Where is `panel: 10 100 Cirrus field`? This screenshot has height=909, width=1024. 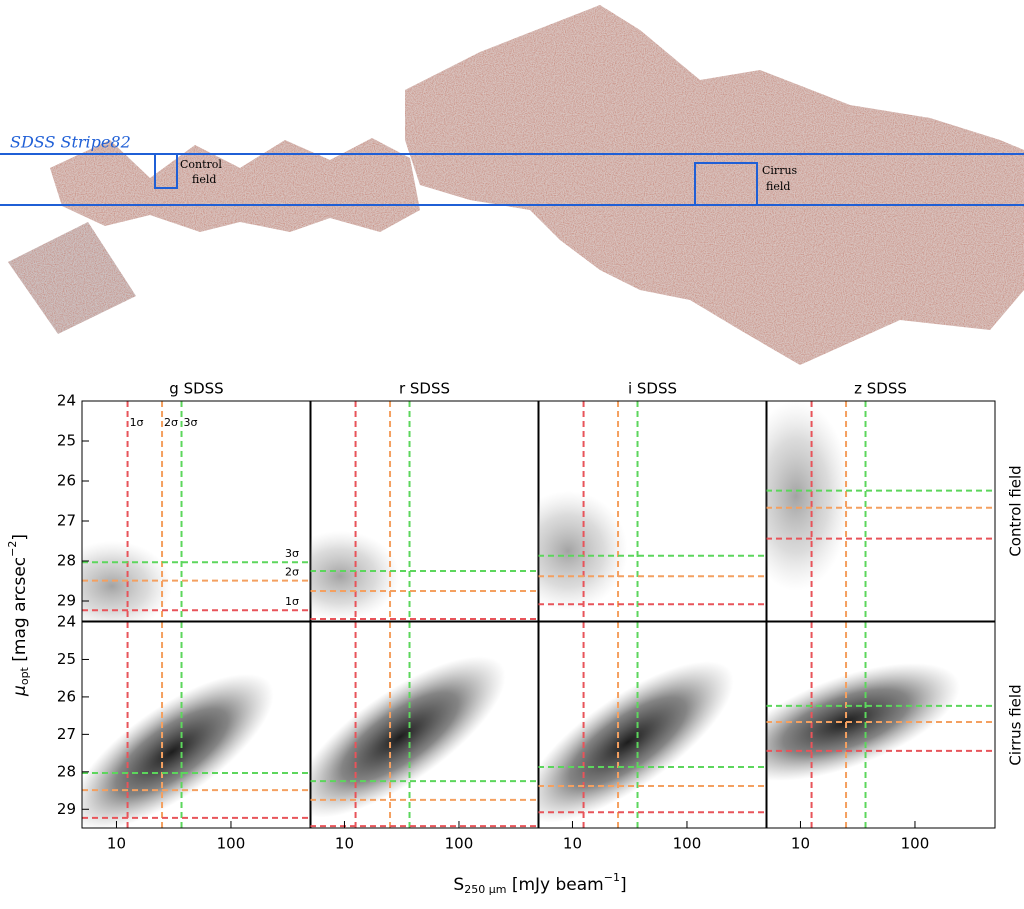 panel: 10 100 Cirrus field is located at coordinates (894, 737).